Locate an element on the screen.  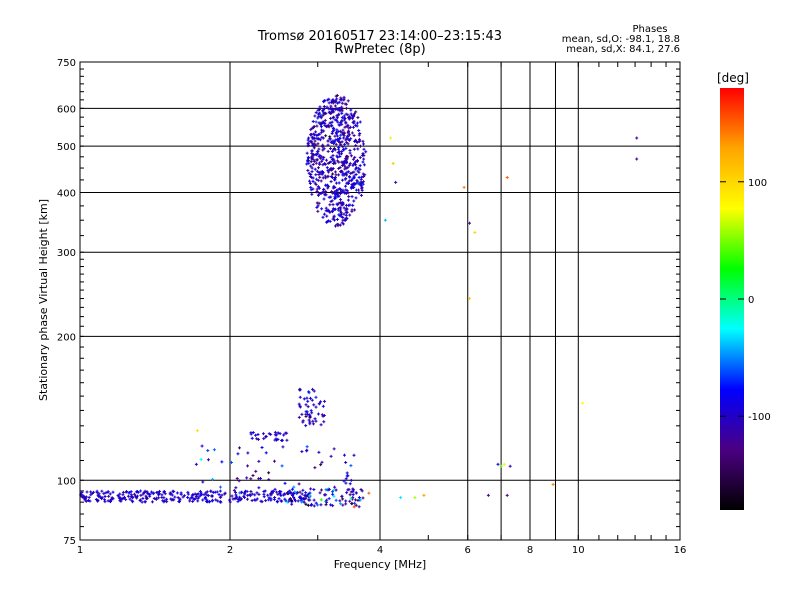
y-tick-label: 400 is located at coordinates (66, 193).